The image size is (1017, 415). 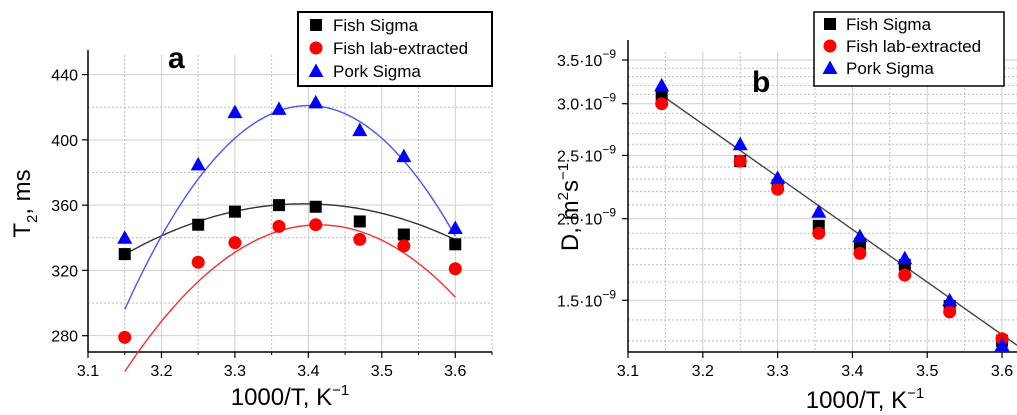 I want to click on y-axis-label-unit: , ms, so click(x=22, y=191).